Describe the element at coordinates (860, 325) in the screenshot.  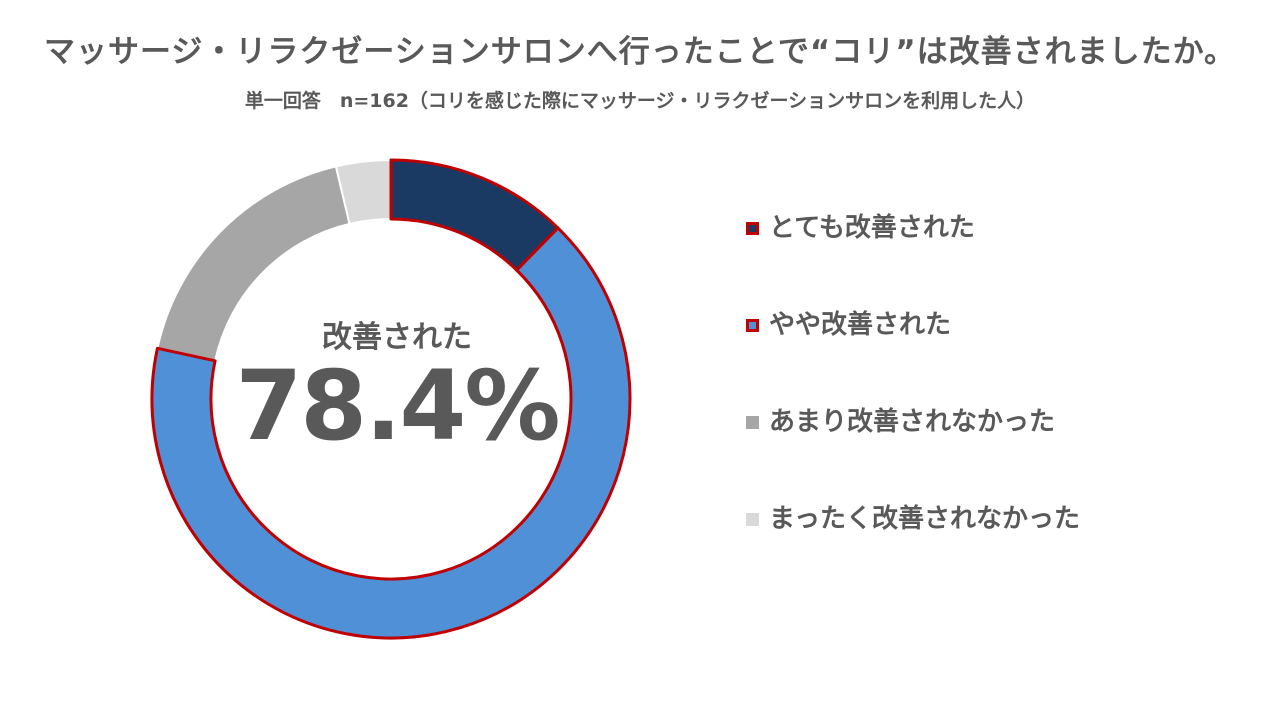
I see `legend-label-somewhat-improved: やや改善された` at that location.